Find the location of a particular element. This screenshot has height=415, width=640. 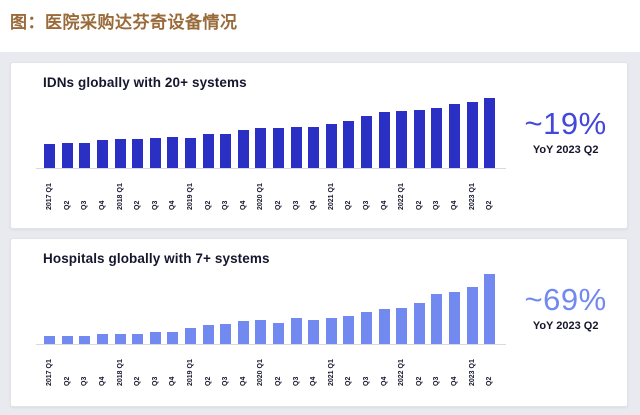

growth-value-idns: ~19% is located at coordinates (565, 123).